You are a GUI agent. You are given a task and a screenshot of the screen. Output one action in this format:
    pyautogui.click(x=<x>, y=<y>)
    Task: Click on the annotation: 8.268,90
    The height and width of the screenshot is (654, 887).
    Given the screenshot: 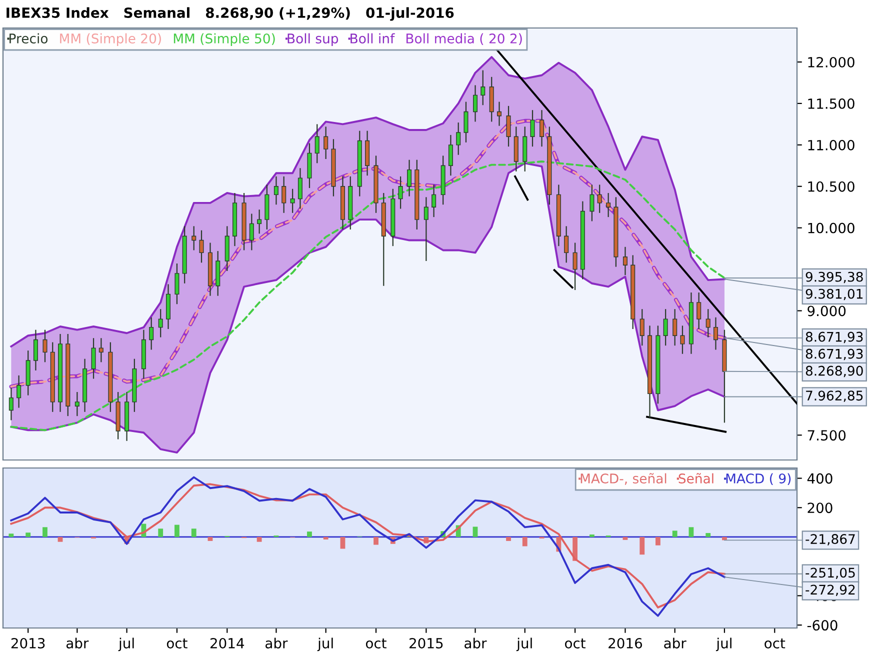 What is the action you would take?
    pyautogui.click(x=834, y=372)
    